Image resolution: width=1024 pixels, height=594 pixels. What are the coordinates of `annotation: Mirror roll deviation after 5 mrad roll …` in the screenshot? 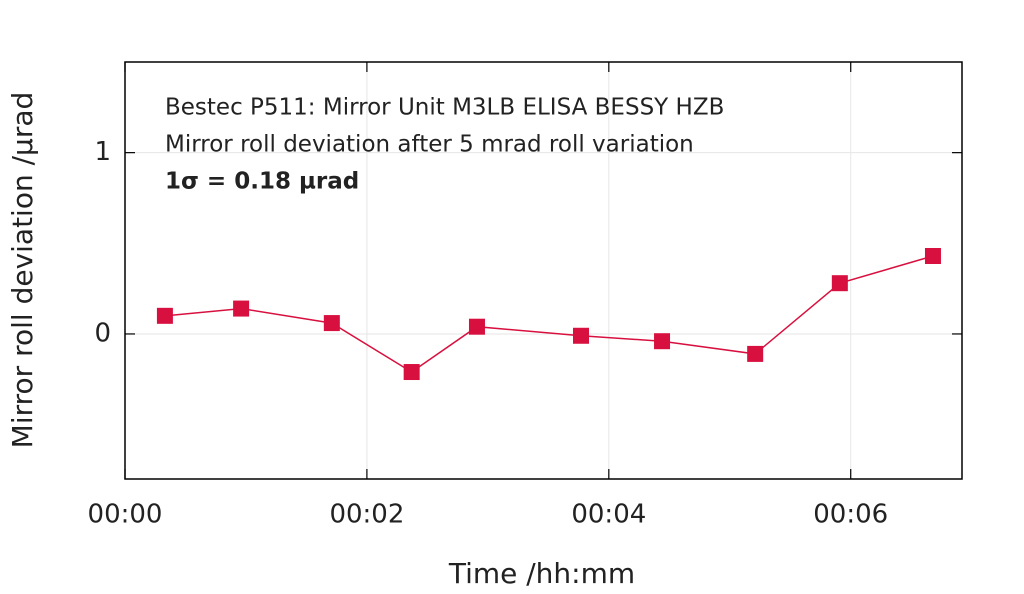 It's located at (429, 145).